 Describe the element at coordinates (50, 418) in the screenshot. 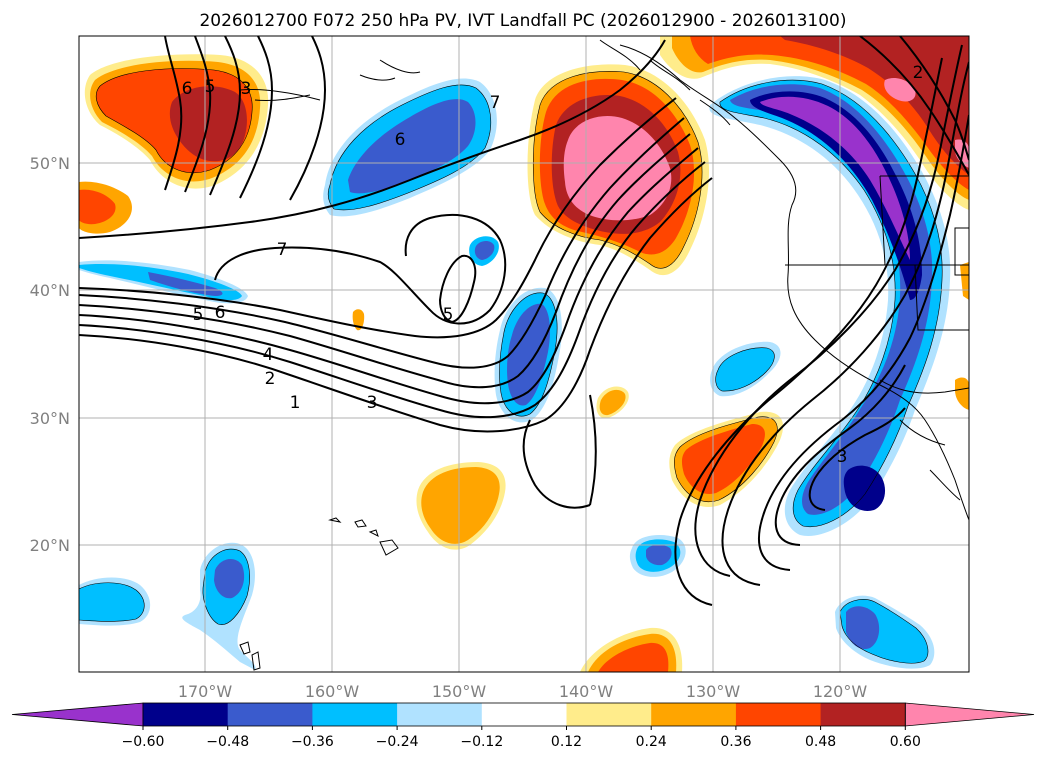

I see `lat-label: 30°N` at that location.